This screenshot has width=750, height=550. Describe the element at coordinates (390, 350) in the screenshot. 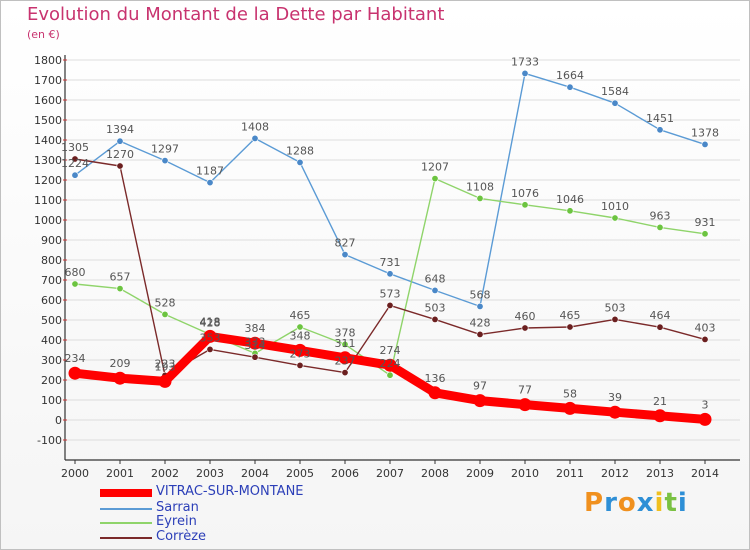

I see `data-label-vitrac-sur-montane: 274` at that location.